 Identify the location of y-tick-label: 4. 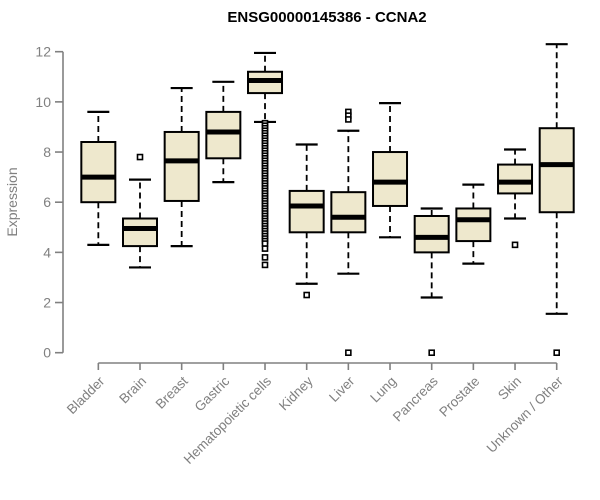
(47, 252).